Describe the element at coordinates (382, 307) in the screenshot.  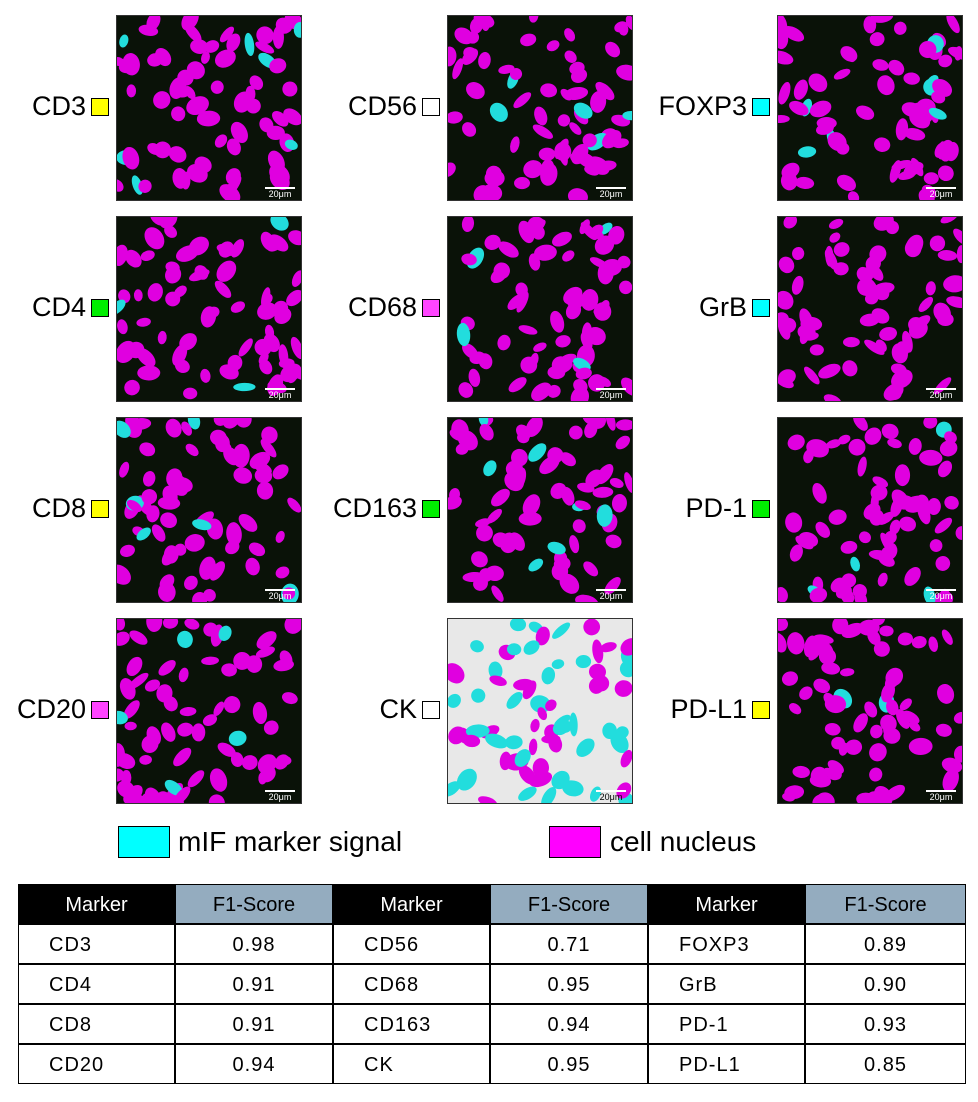
I see `marker-label: CD68` at that location.